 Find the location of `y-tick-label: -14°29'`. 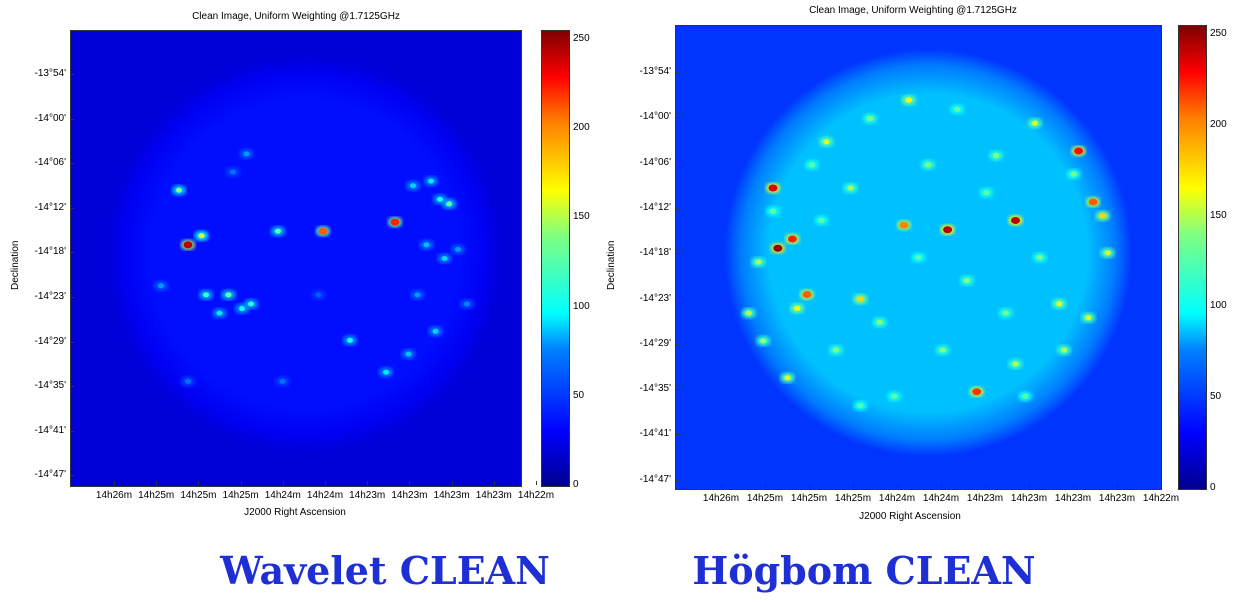

y-tick-label: -14°29' is located at coordinates (655, 343).